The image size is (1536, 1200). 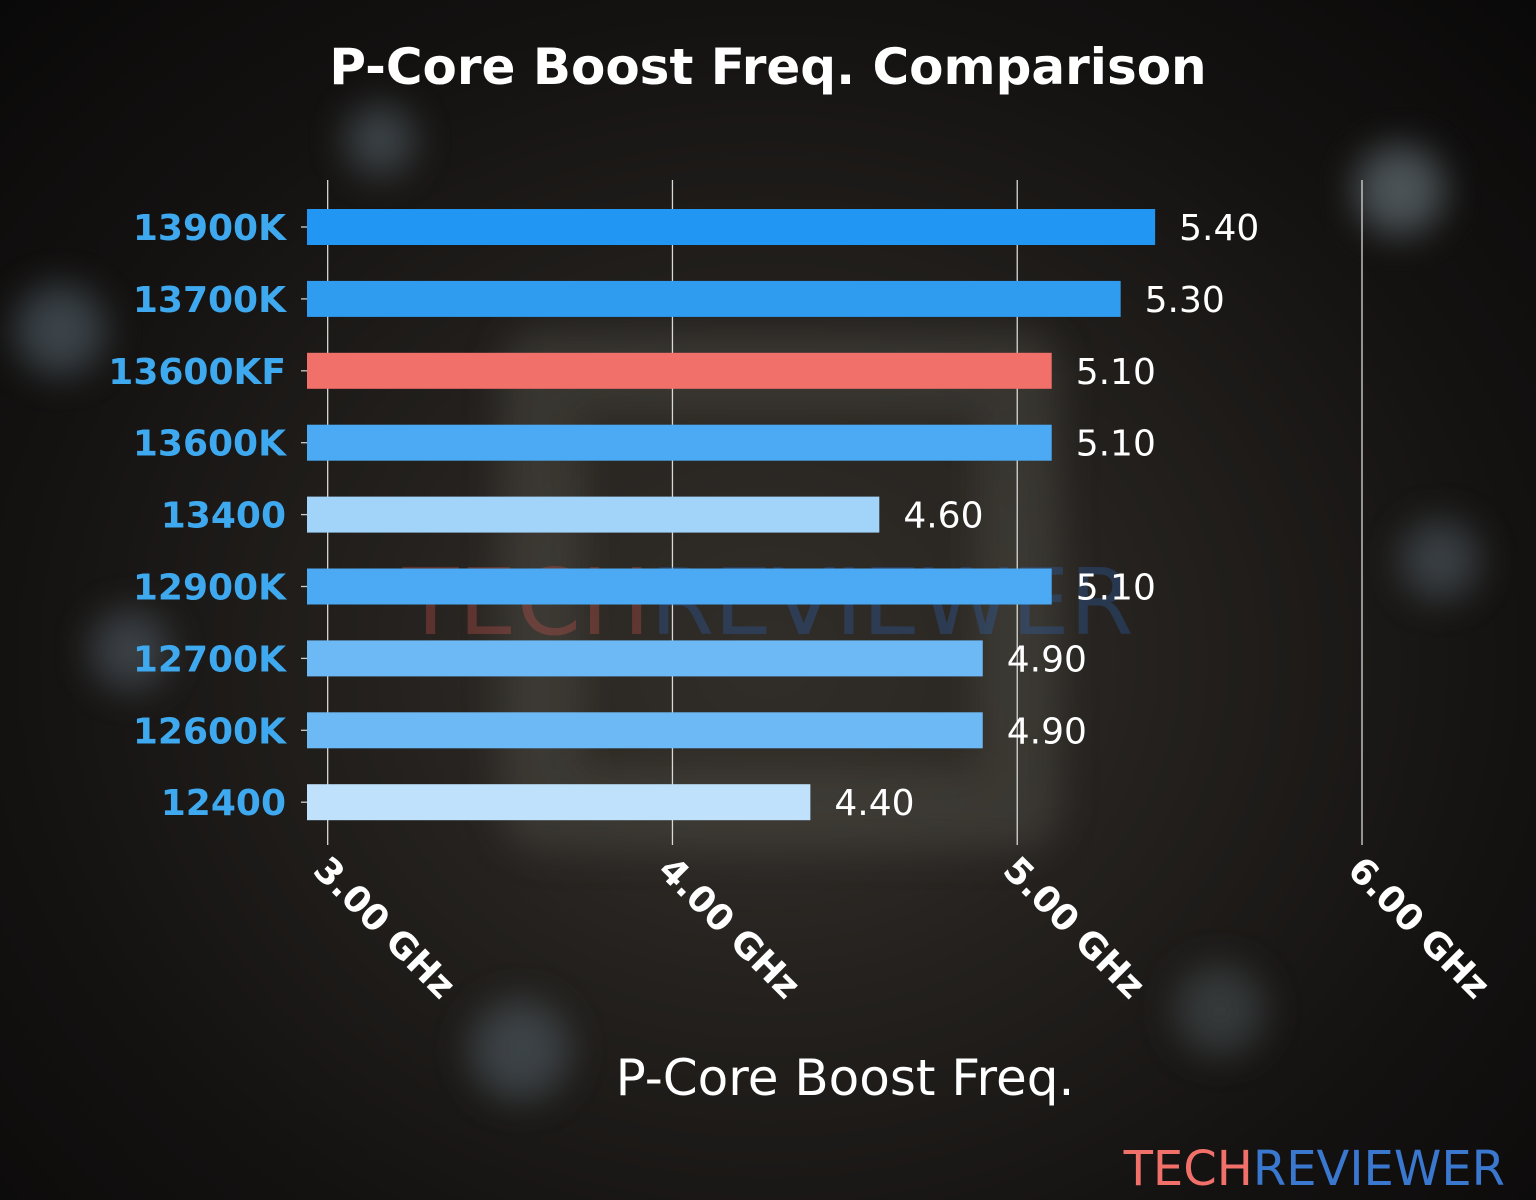 I want to click on data-label: 5.30, so click(x=1185, y=300).